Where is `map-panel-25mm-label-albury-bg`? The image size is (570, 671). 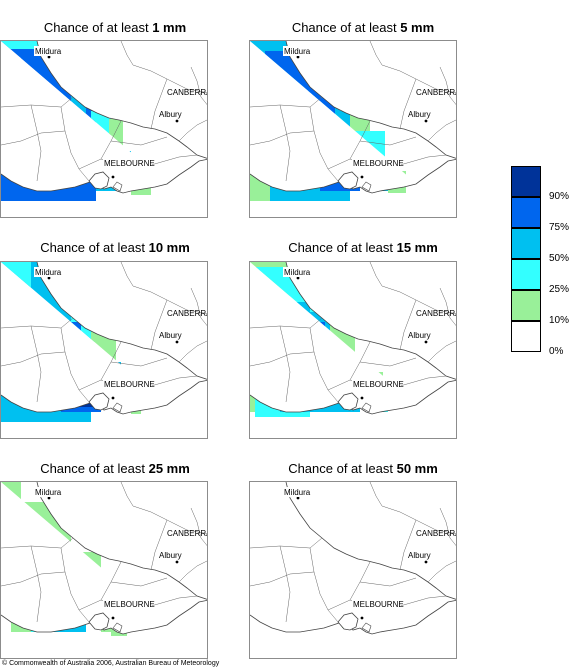
map-panel-25mm-label-albury-bg is located at coordinates (175, 555).